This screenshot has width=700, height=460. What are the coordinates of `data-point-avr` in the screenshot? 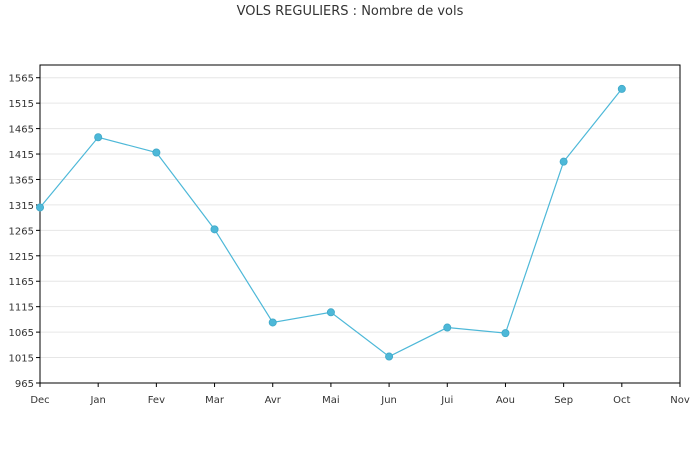 It's located at (272, 322).